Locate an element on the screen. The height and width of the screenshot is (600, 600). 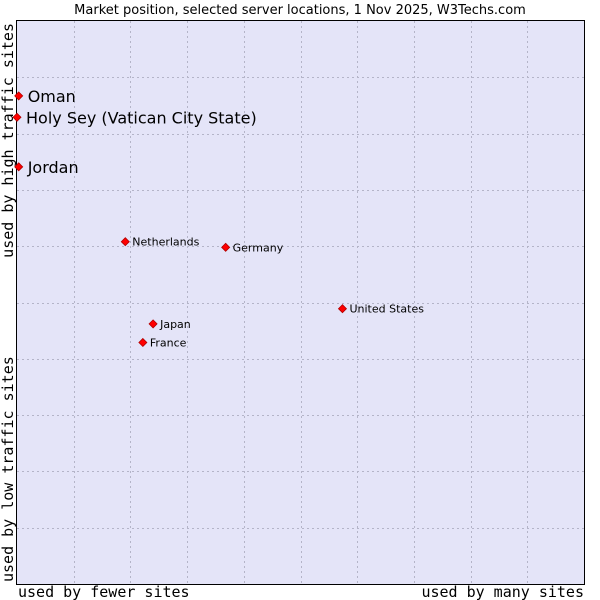
data-point-germany: Germany is located at coordinates (252, 247).